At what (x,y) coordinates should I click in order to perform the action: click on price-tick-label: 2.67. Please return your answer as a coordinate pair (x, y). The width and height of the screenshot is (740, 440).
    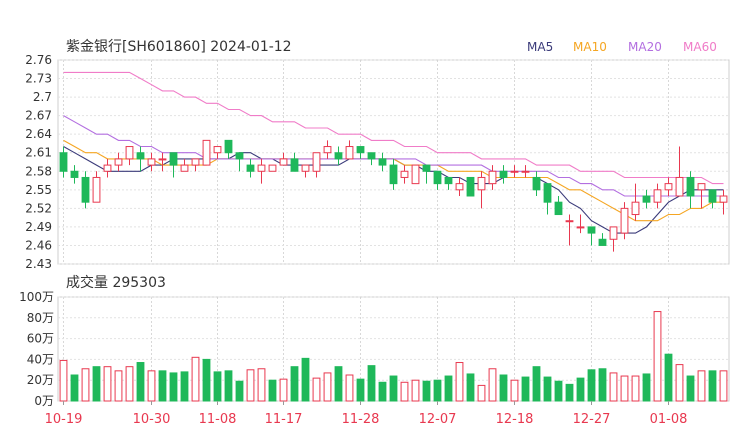
    Looking at the image, I should click on (38, 116).